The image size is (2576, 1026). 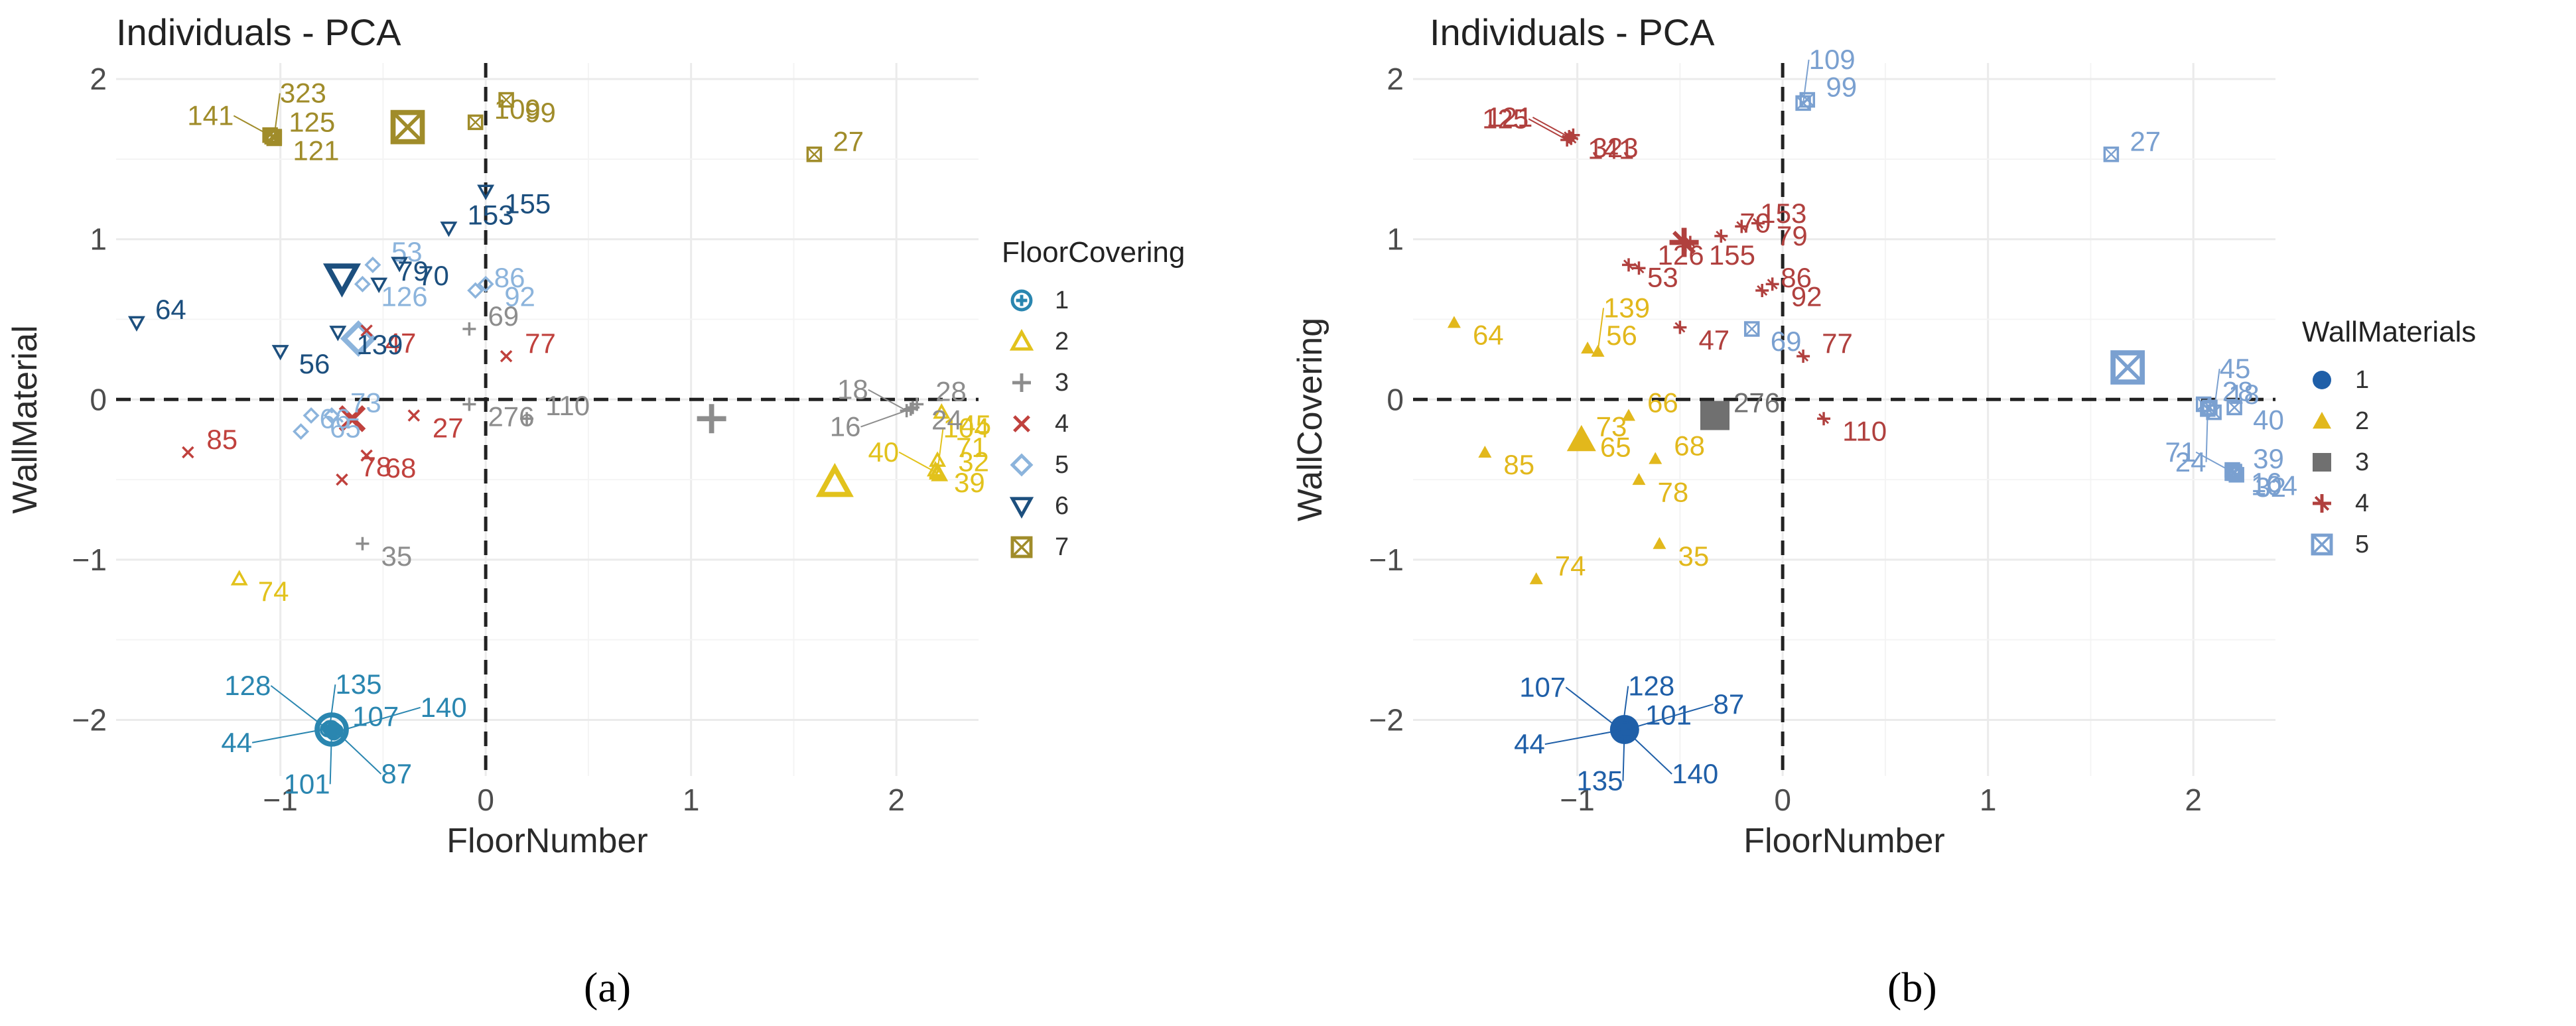 I want to click on point-label: 77, so click(x=1838, y=343).